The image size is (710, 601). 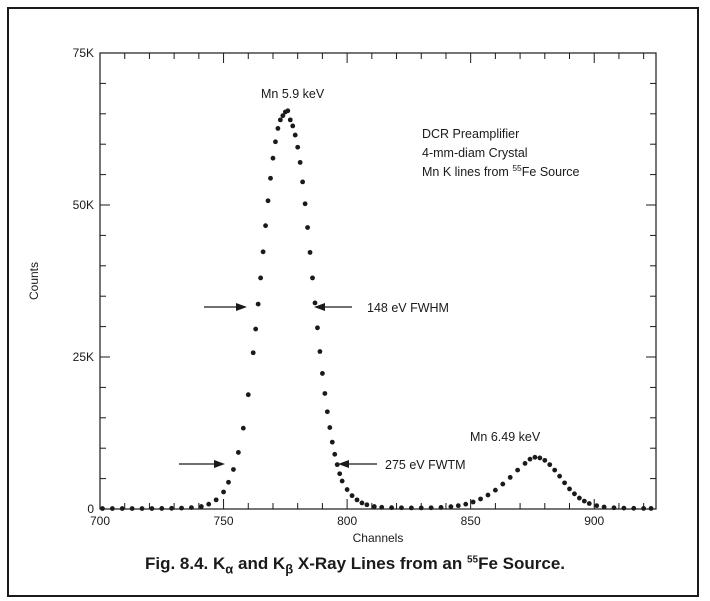 I want to click on fwtm-annotation: 275 eV FWTM, so click(x=322, y=465).